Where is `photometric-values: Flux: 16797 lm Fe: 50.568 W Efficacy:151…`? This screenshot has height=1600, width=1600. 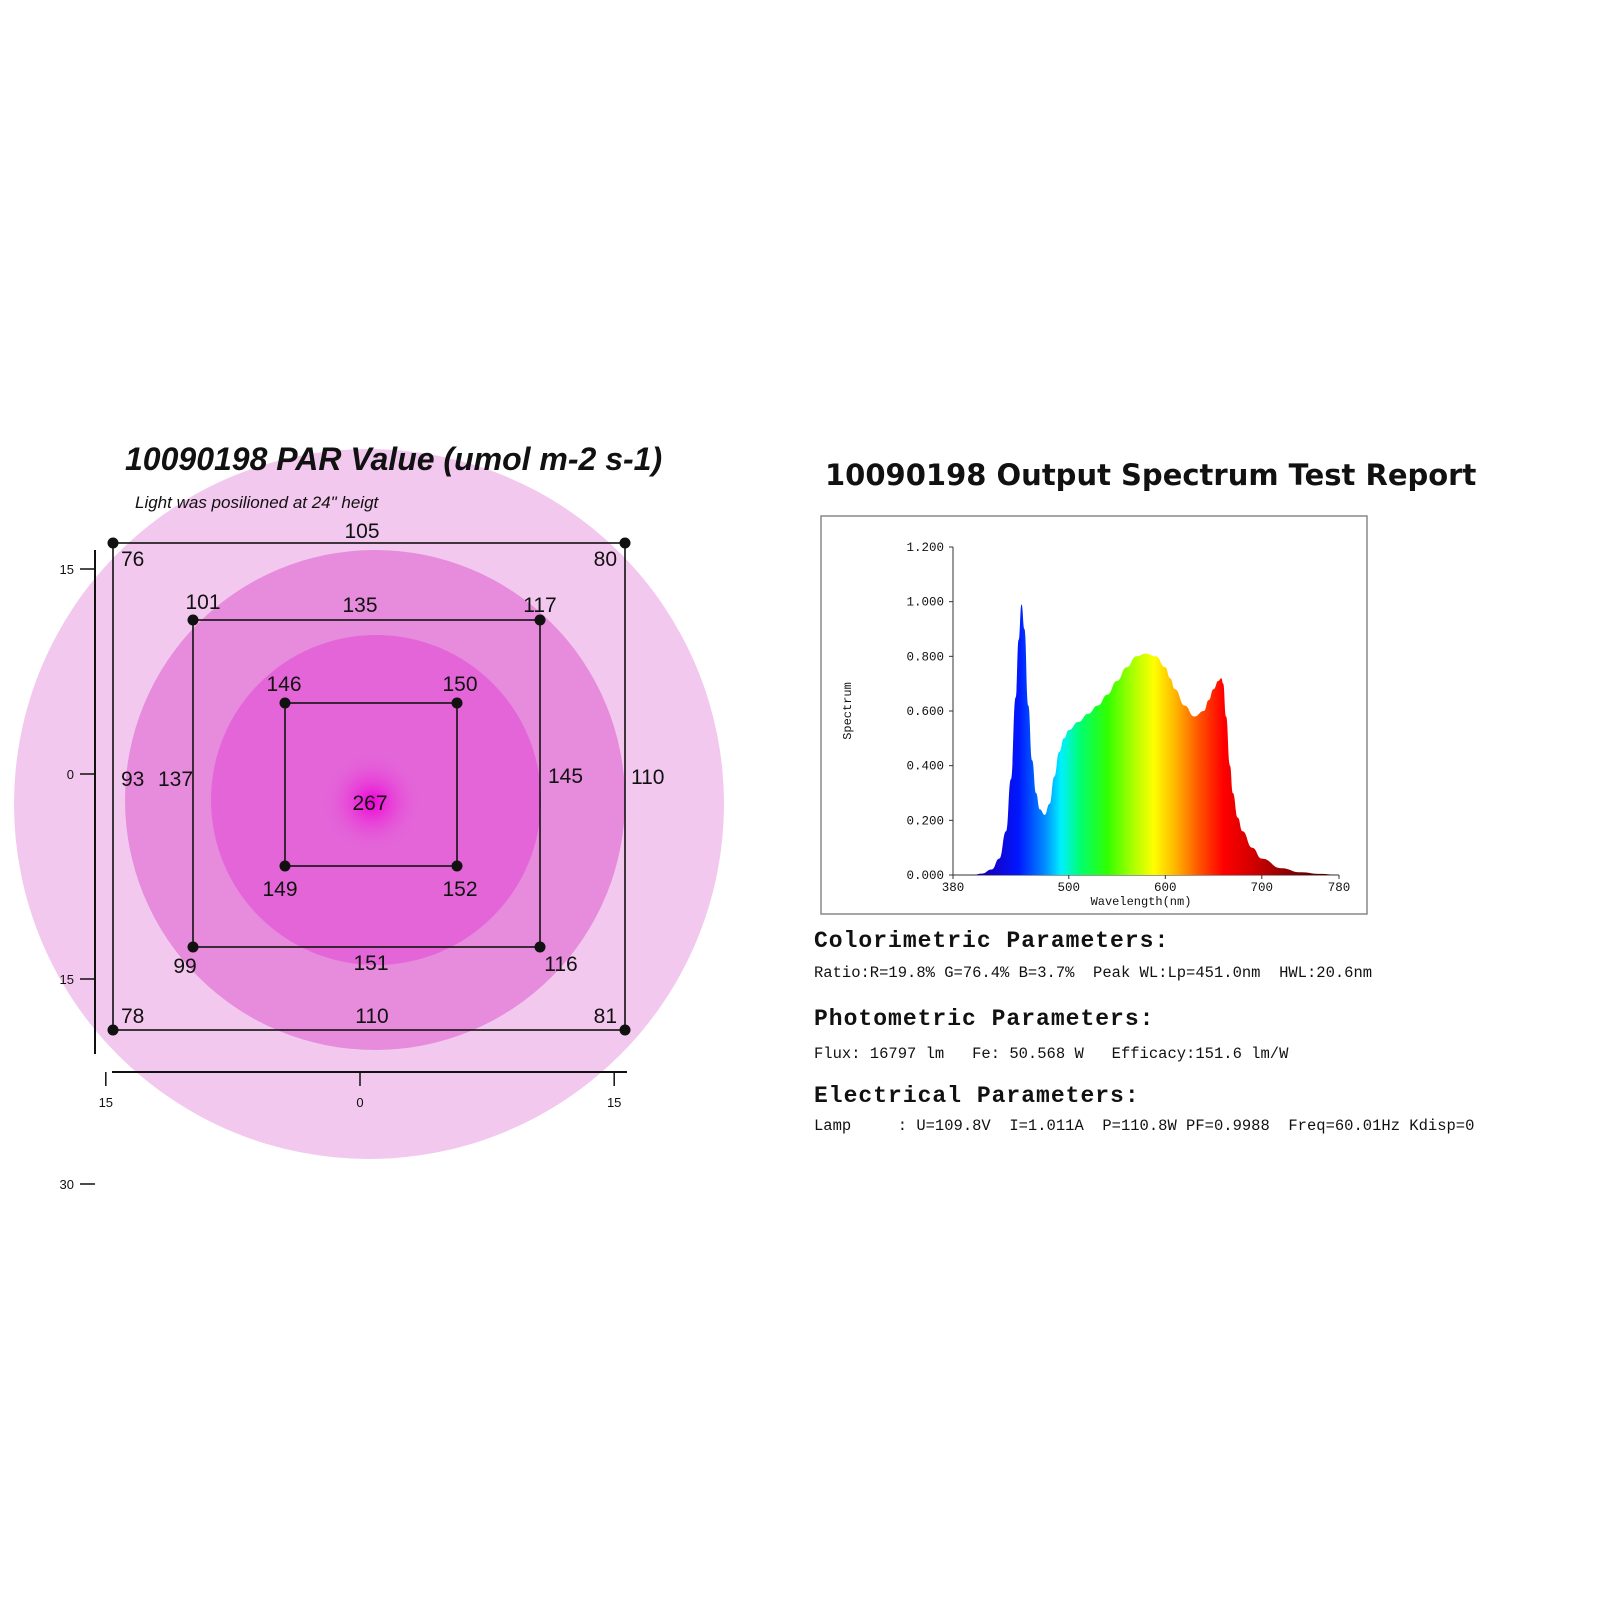 photometric-values: Flux: 16797 lm Fe: 50.568 W Efficacy:151… is located at coordinates (1051, 1054).